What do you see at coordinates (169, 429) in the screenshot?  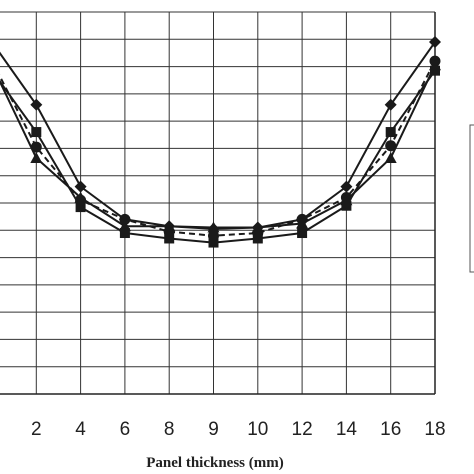 I see `x-tick-label: 8` at bounding box center [169, 429].